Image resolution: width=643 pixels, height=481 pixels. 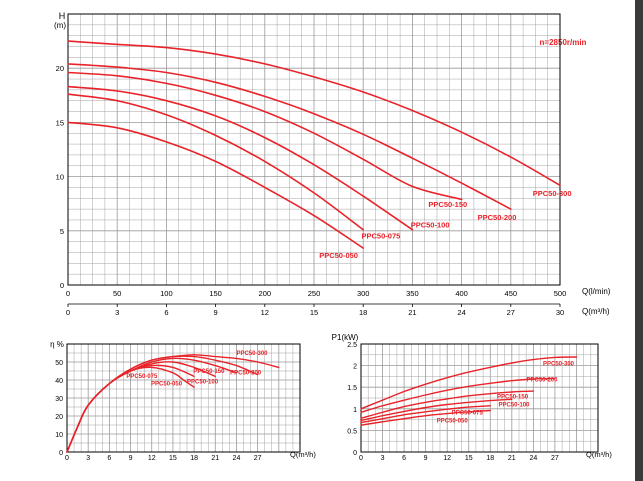 What do you see at coordinates (338, 255) in the screenshot?
I see `label-head-ppc50-050: PPC50-050` at bounding box center [338, 255].